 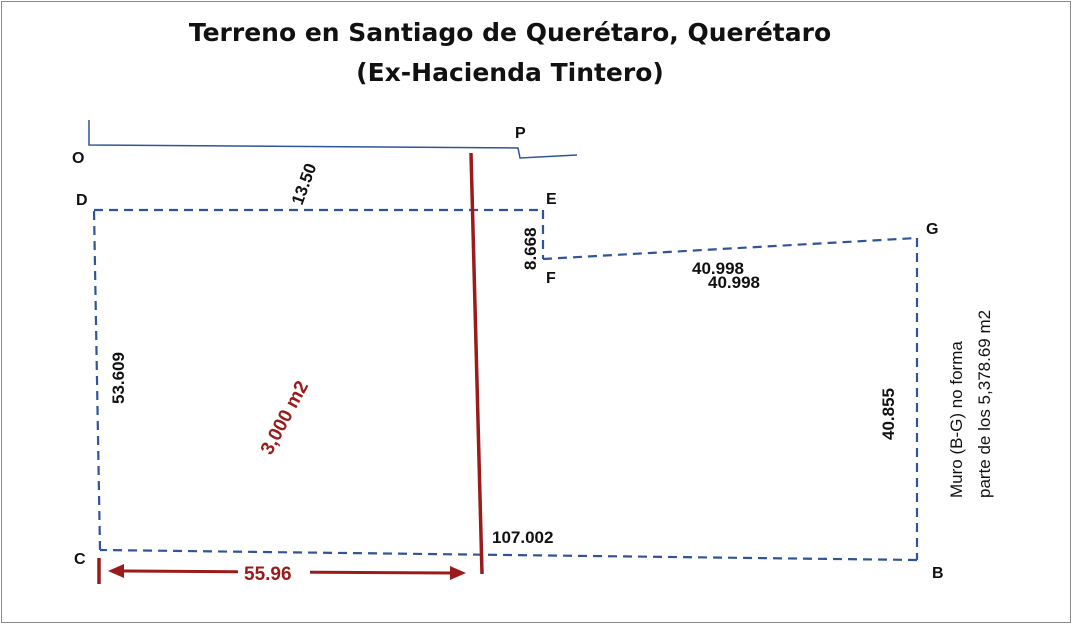 What do you see at coordinates (304, 184) in the screenshot?
I see `dimension-top: 13.50` at bounding box center [304, 184].